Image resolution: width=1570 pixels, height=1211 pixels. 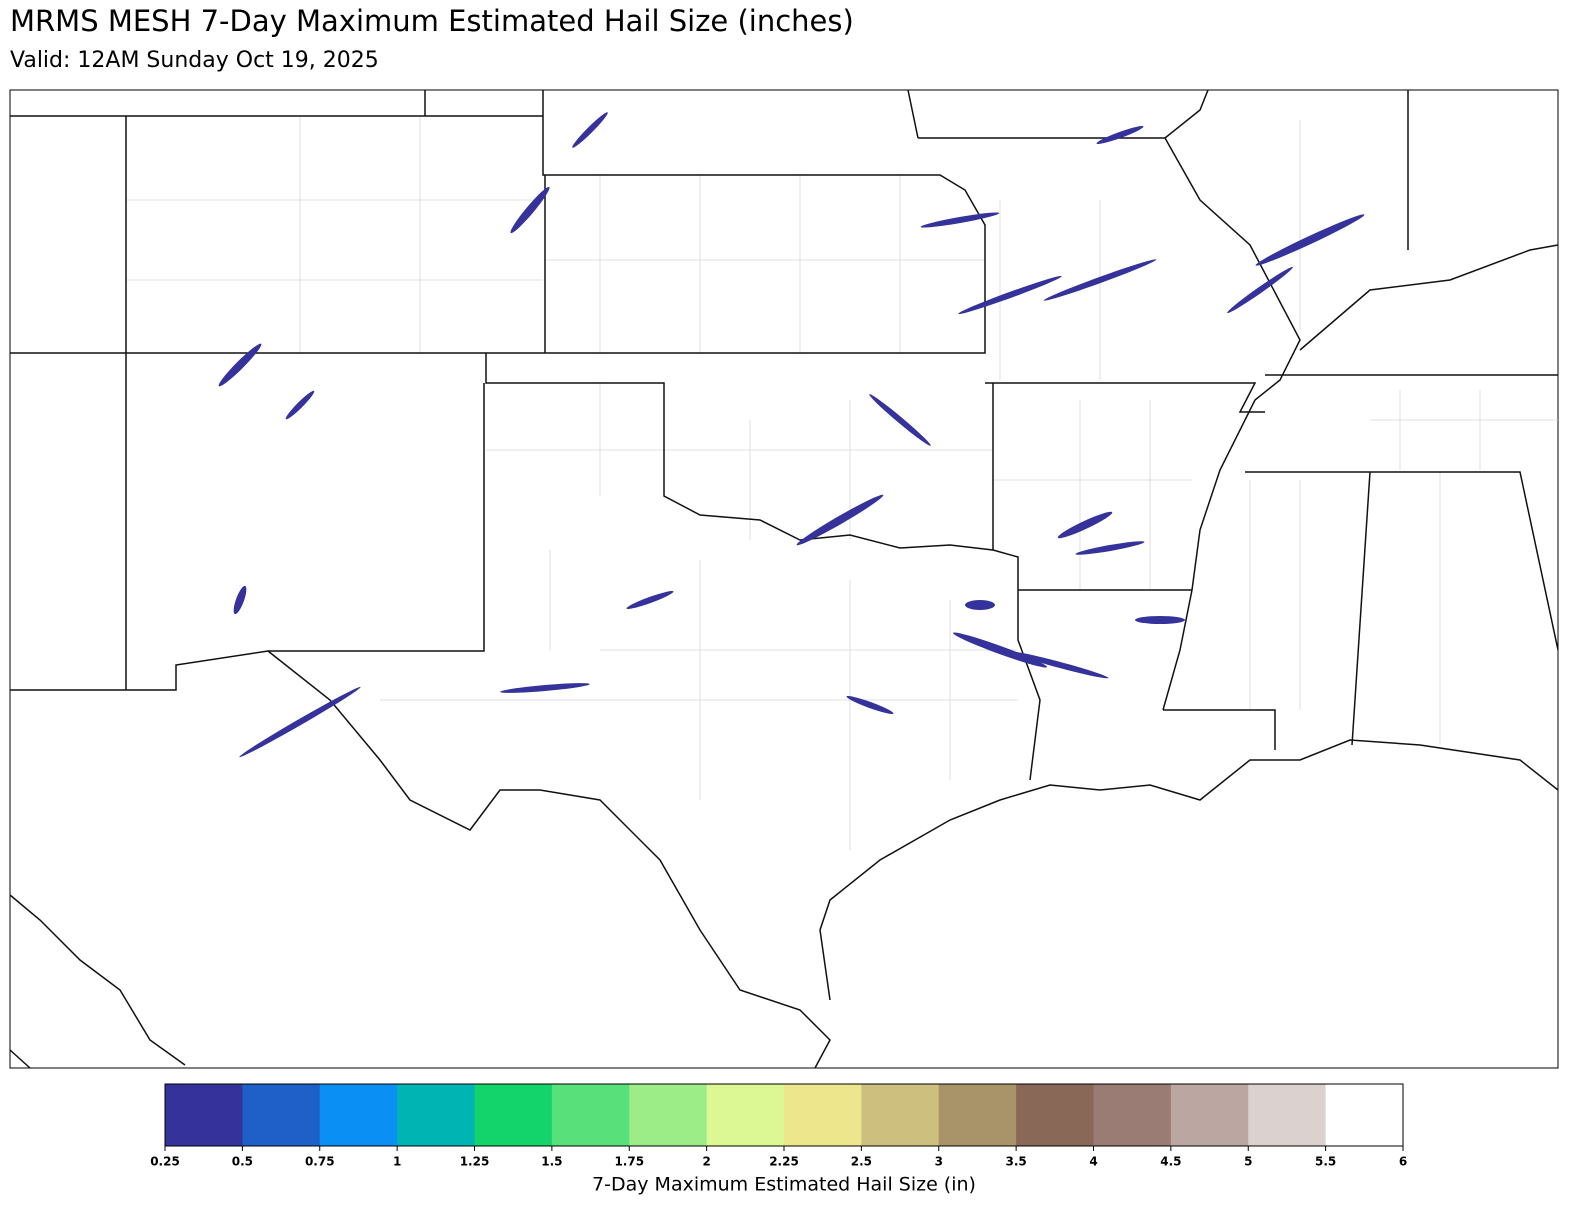 What do you see at coordinates (320, 1162) in the screenshot?
I see `colorbar-tick-label: 0.75` at bounding box center [320, 1162].